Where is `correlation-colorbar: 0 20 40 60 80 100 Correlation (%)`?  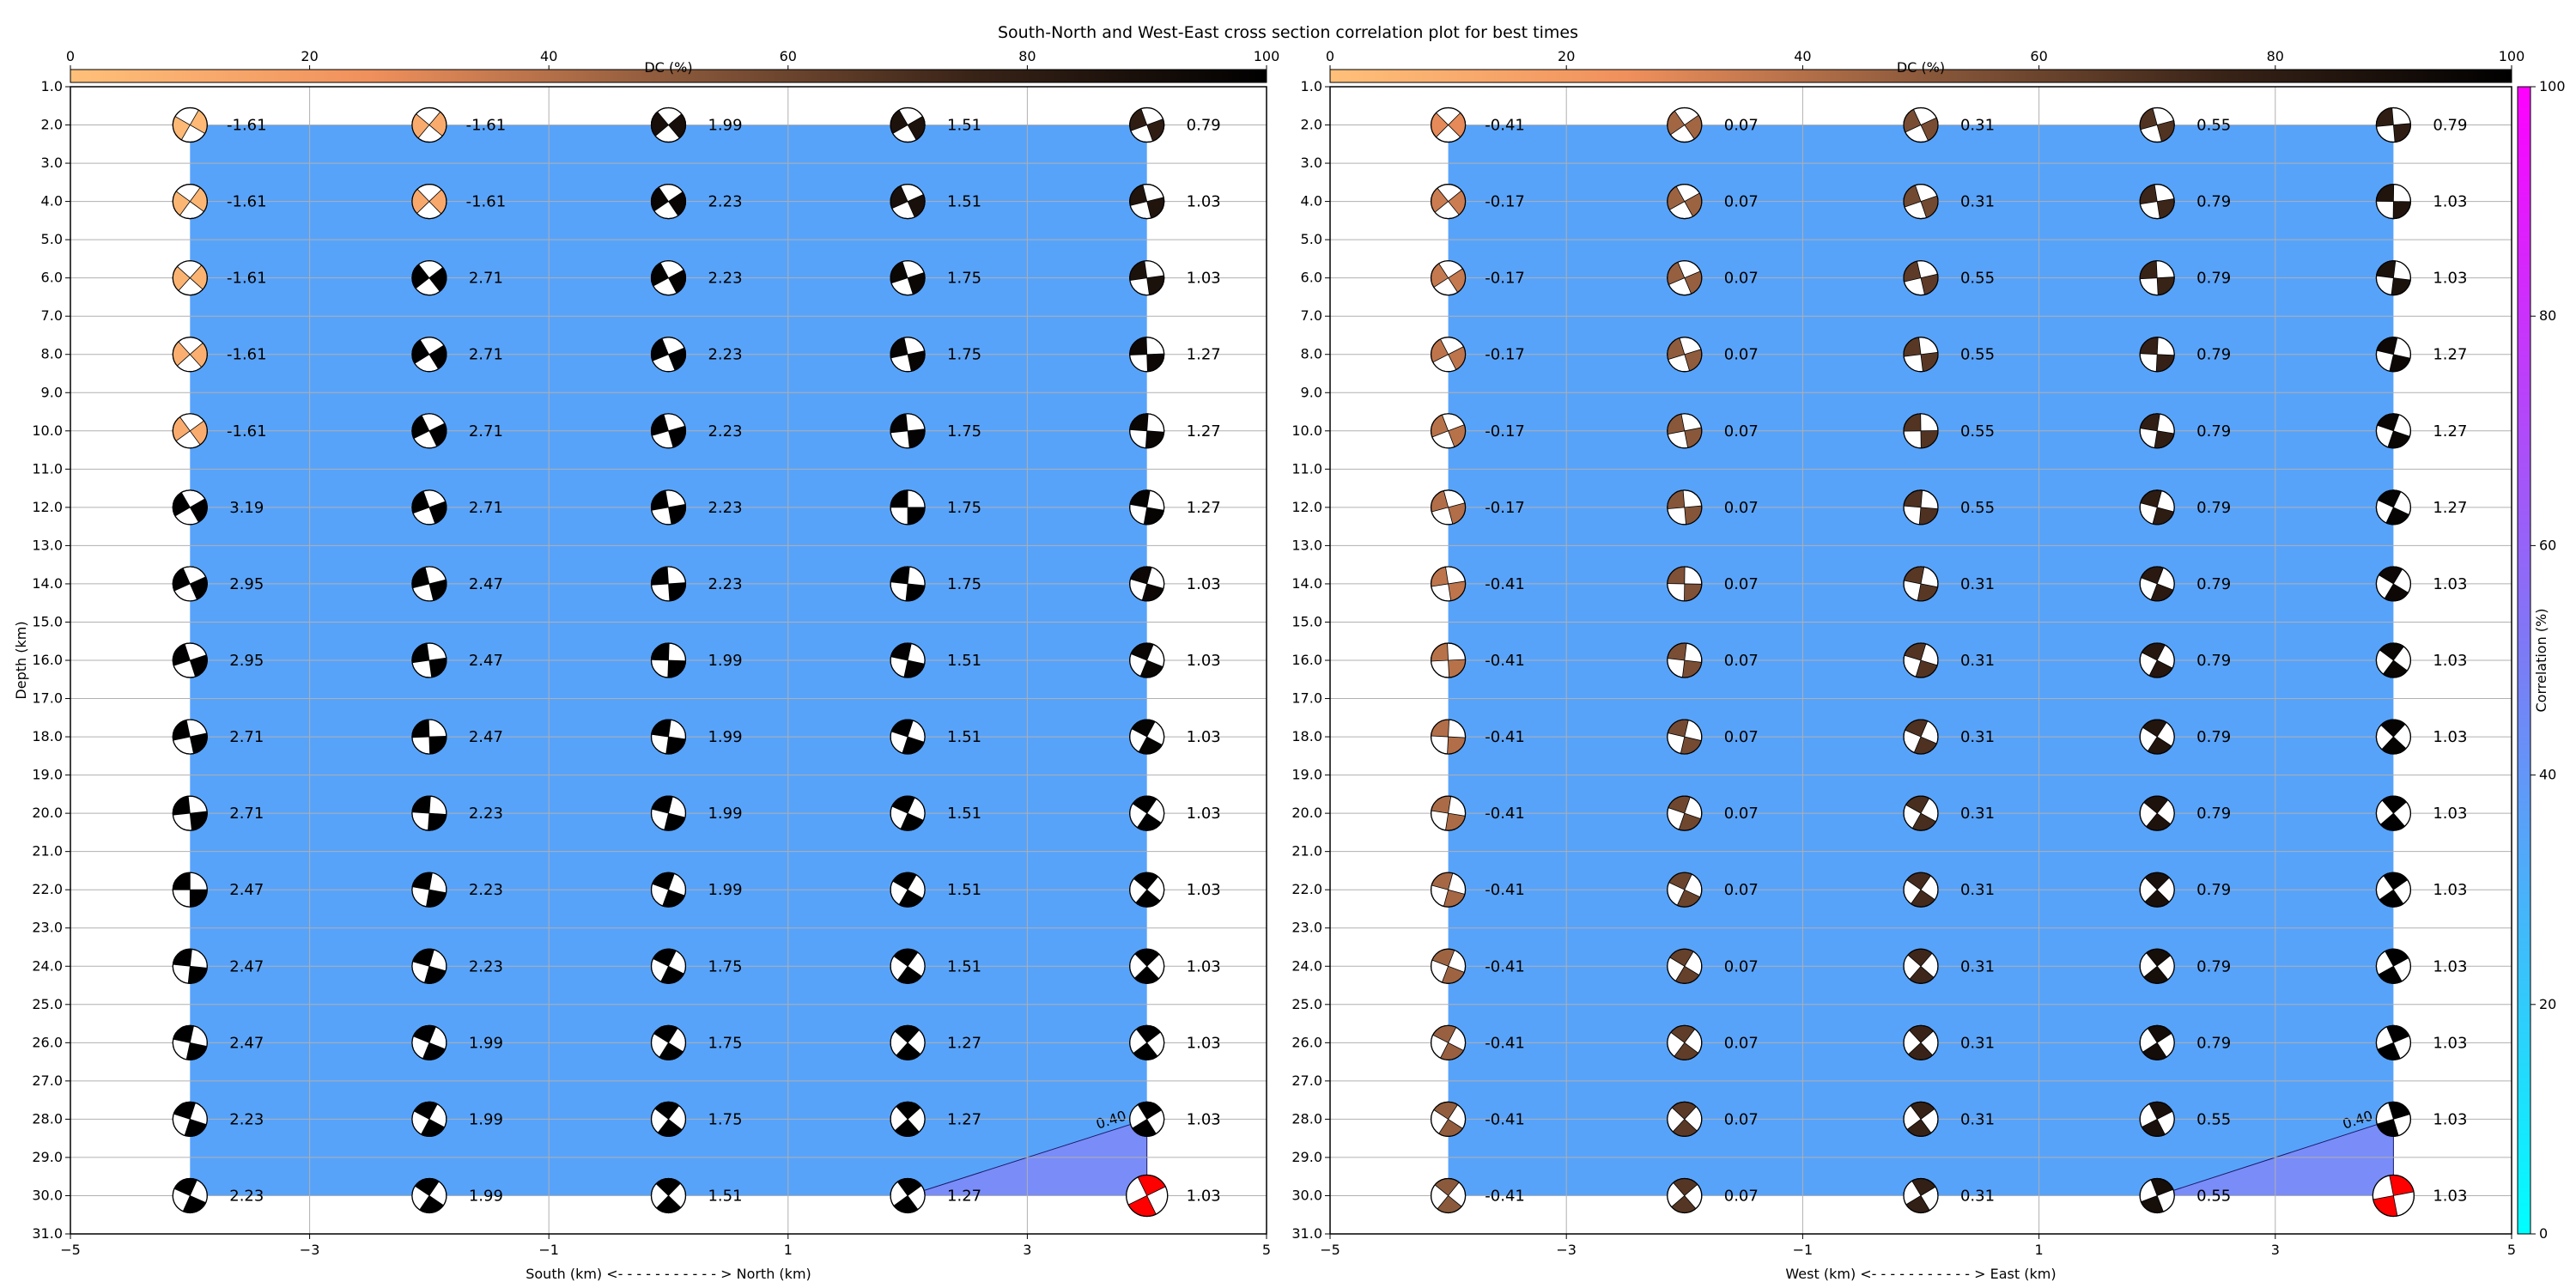
correlation-colorbar: 0 20 40 60 80 100 Correlation (%) is located at coordinates (2541, 660).